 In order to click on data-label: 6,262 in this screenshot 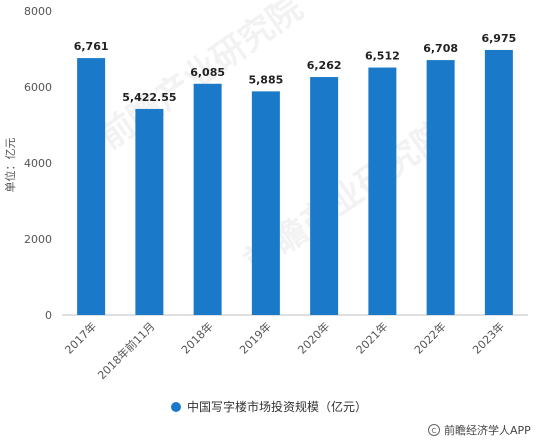, I will do `click(324, 65)`.